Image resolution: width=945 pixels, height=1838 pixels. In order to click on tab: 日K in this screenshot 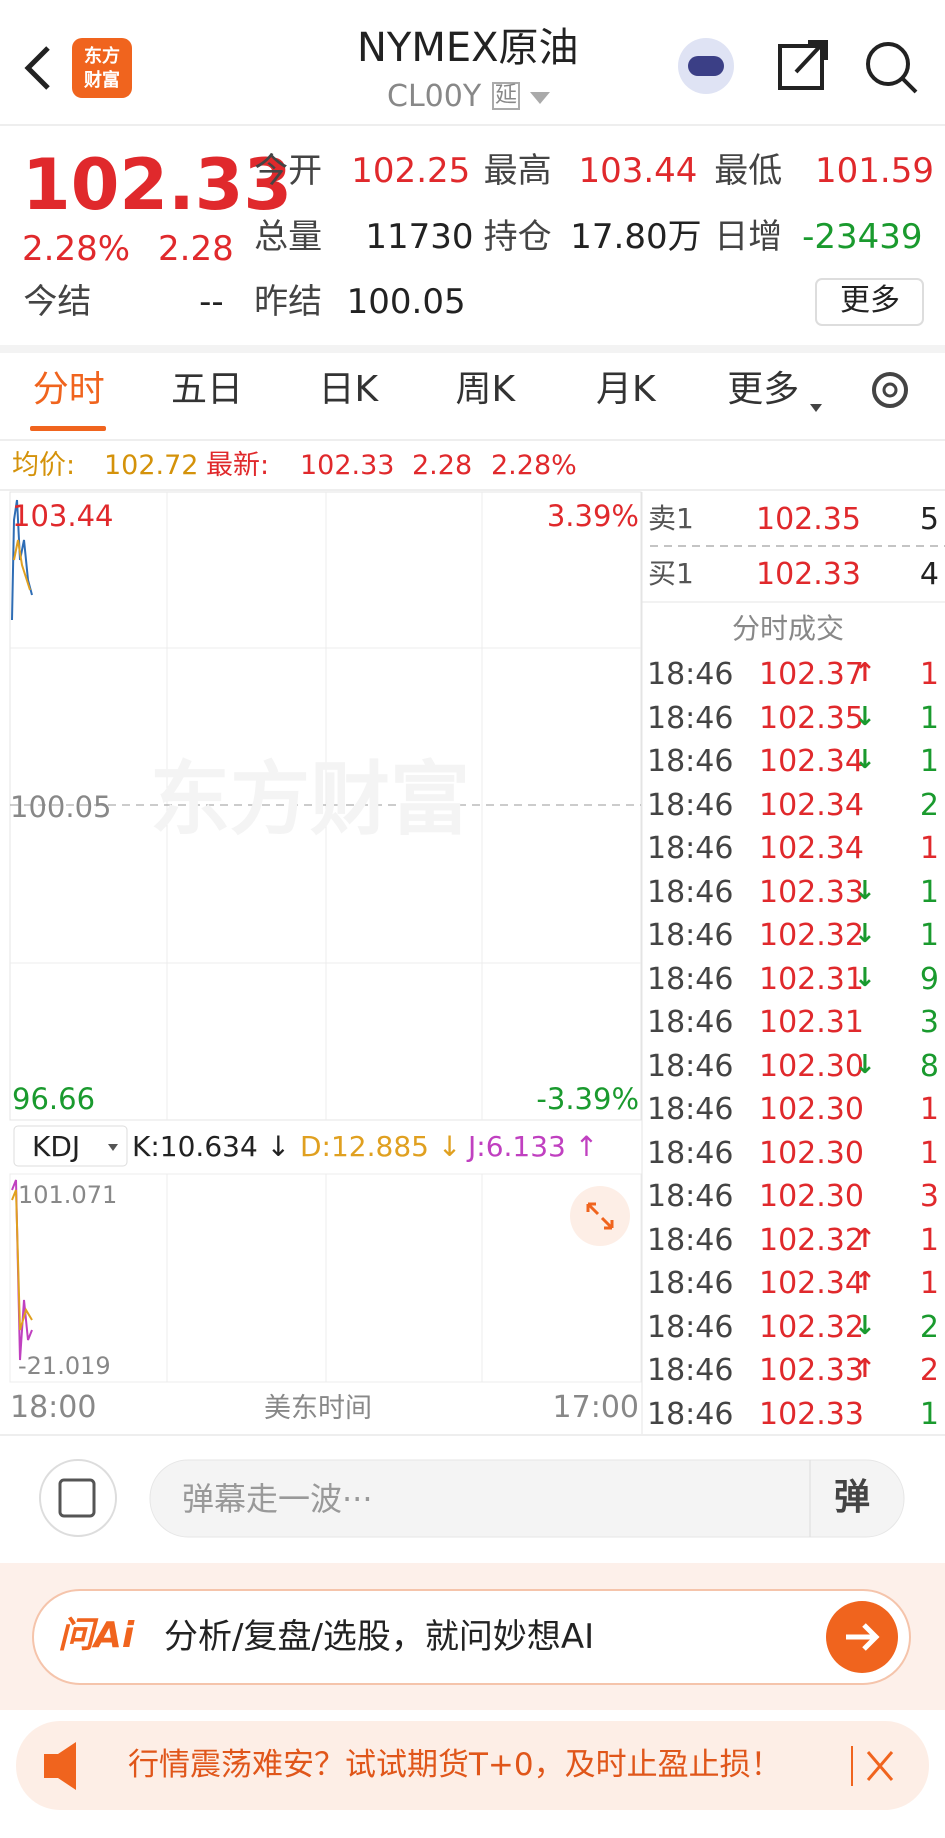, I will do `click(348, 389)`.